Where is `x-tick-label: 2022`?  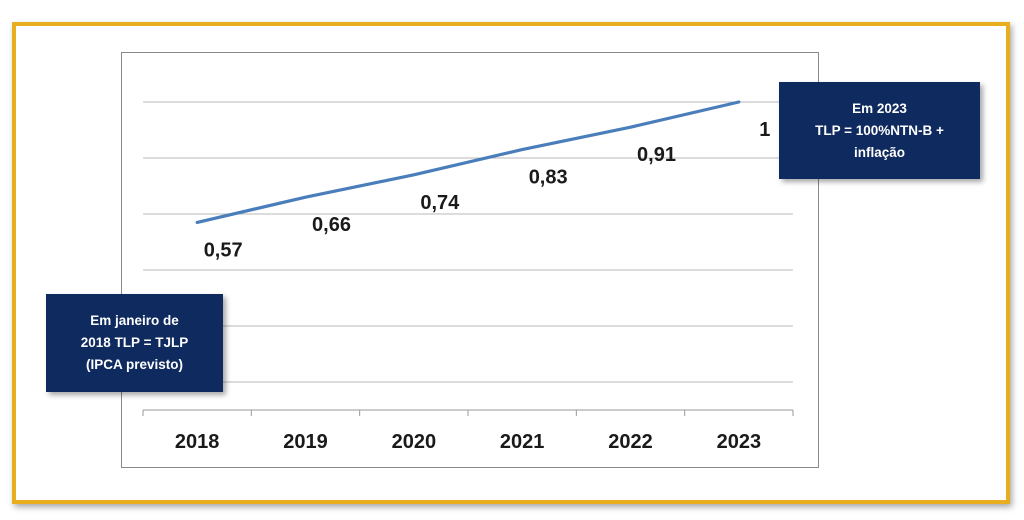 x-tick-label: 2022 is located at coordinates (630, 442).